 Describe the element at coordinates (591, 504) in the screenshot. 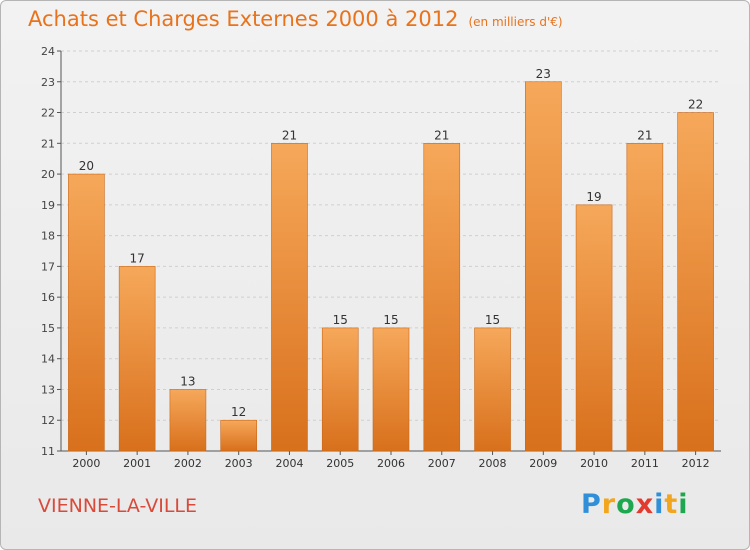

I see `logo-letter: P` at that location.